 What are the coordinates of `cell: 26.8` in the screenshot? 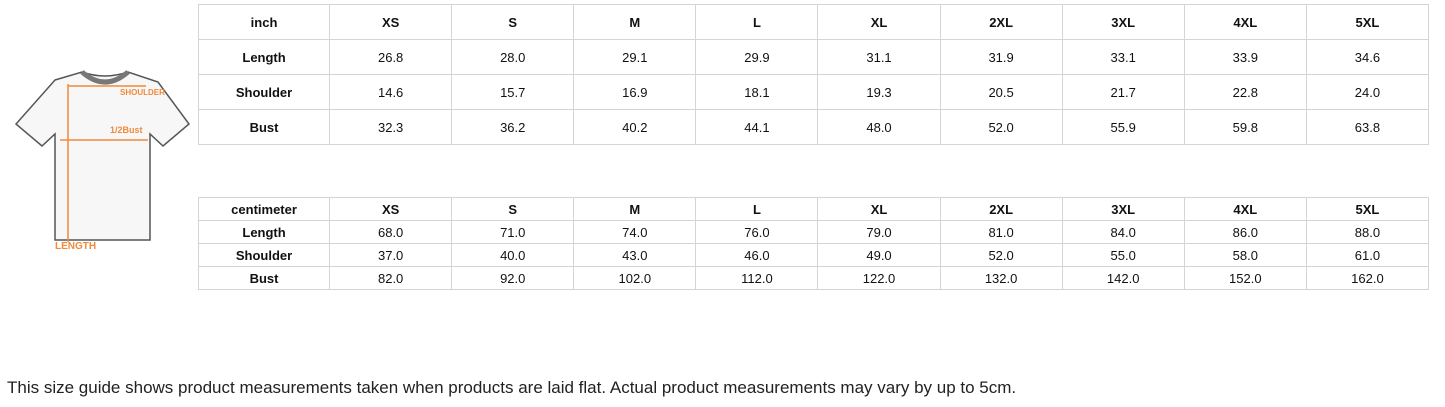 It's located at (391, 57).